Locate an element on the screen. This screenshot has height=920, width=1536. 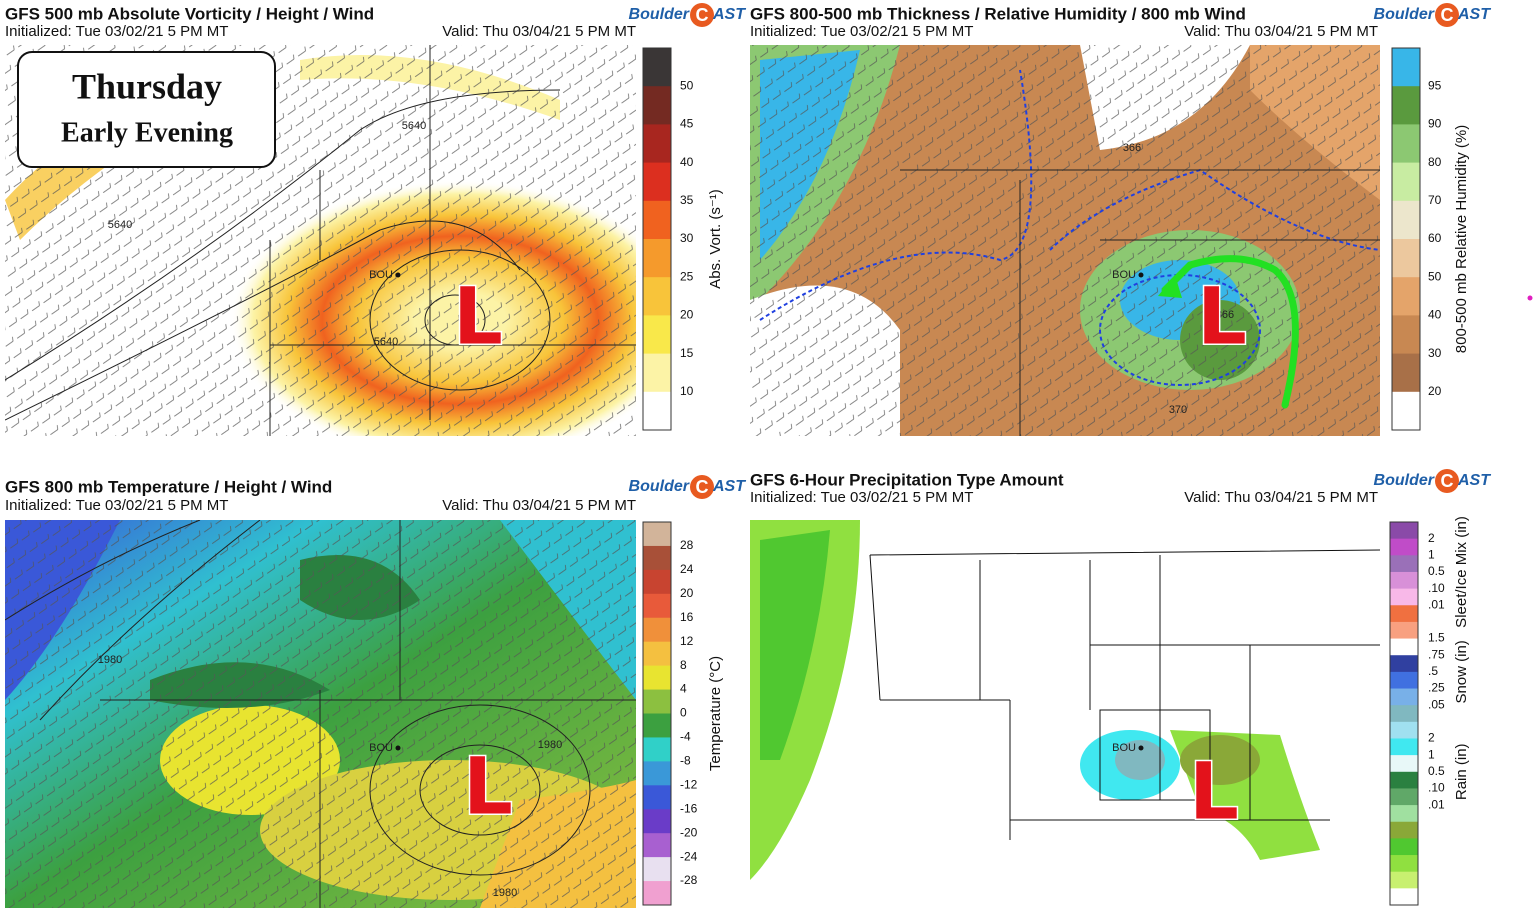
colorbar-label: 800-500 mb Relative Humidity (%) is located at coordinates (1461, 239).